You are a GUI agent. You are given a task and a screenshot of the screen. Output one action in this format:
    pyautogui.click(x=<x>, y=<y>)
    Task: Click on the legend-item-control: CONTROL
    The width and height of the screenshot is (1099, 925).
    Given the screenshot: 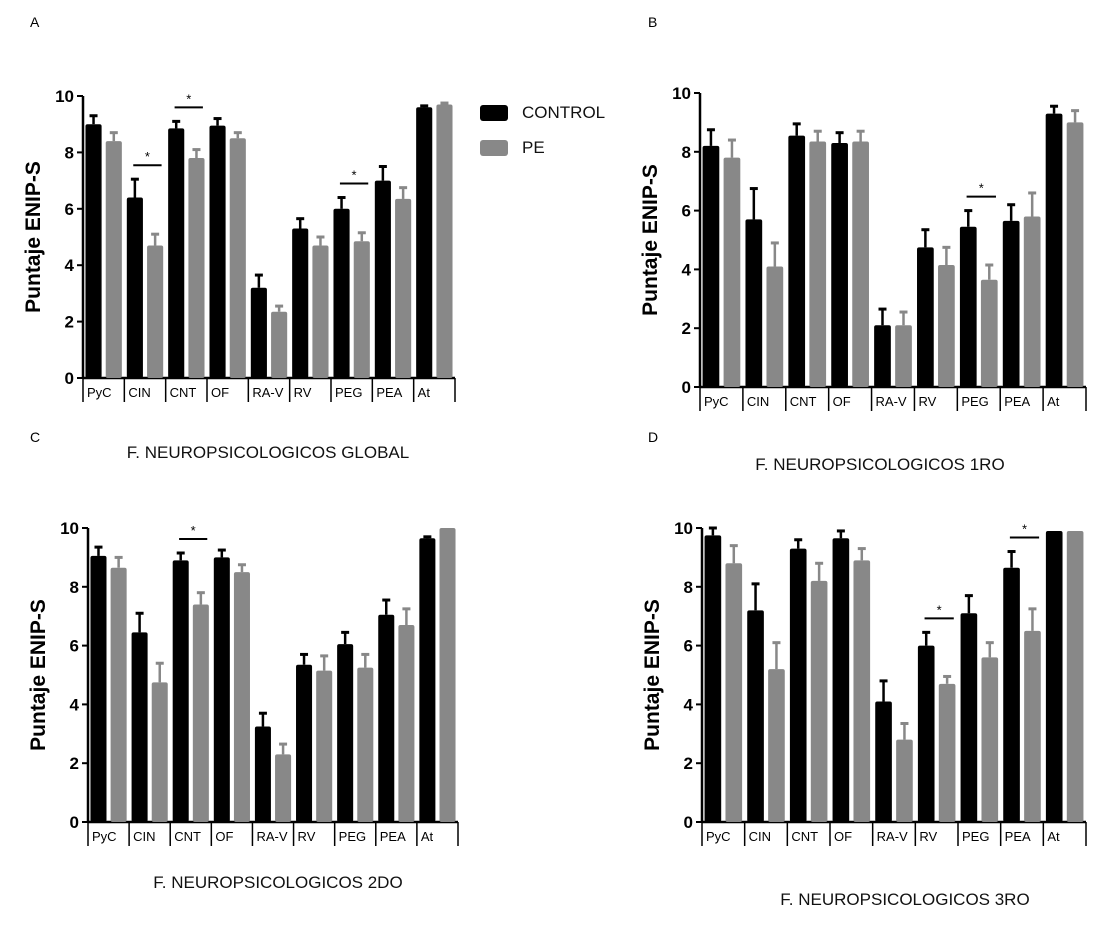 What is the action you would take?
    pyautogui.click(x=542, y=113)
    